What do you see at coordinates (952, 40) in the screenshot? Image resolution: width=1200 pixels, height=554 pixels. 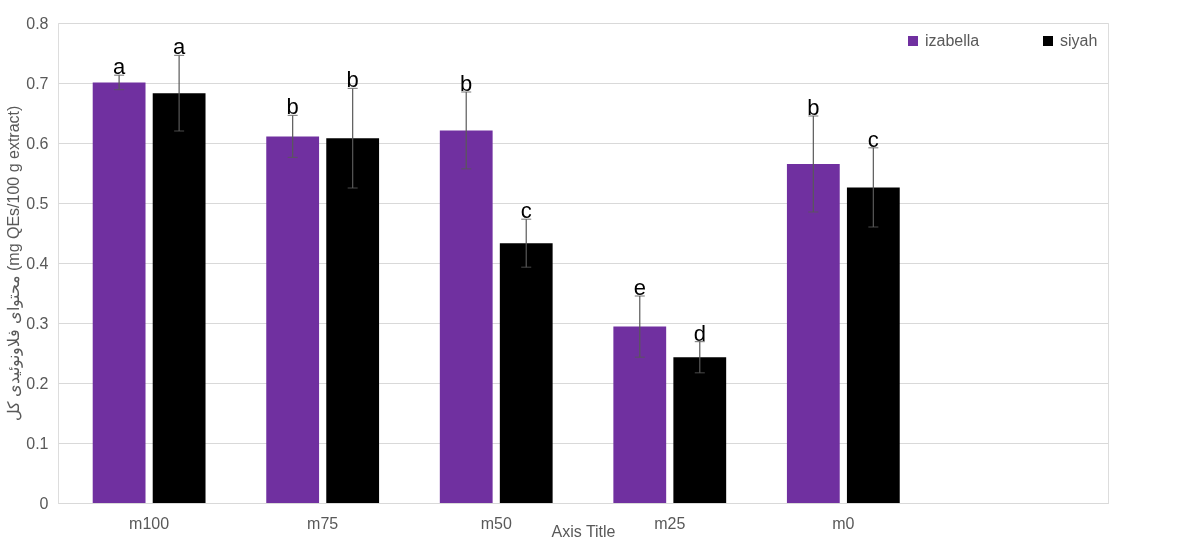 I see `legend-label: izabella` at bounding box center [952, 40].